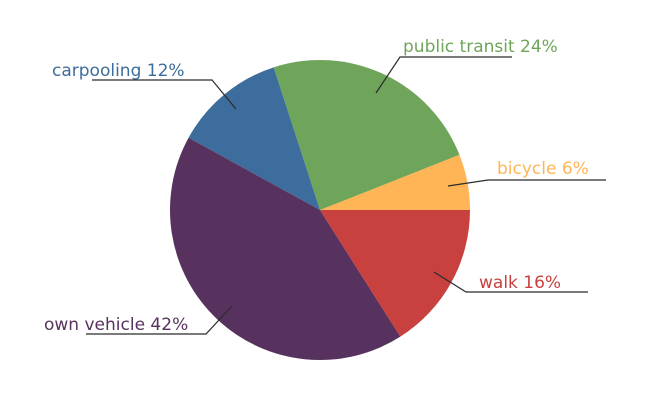 This screenshot has height=400, width=663. I want to click on slice-bicycle, so click(395, 182).